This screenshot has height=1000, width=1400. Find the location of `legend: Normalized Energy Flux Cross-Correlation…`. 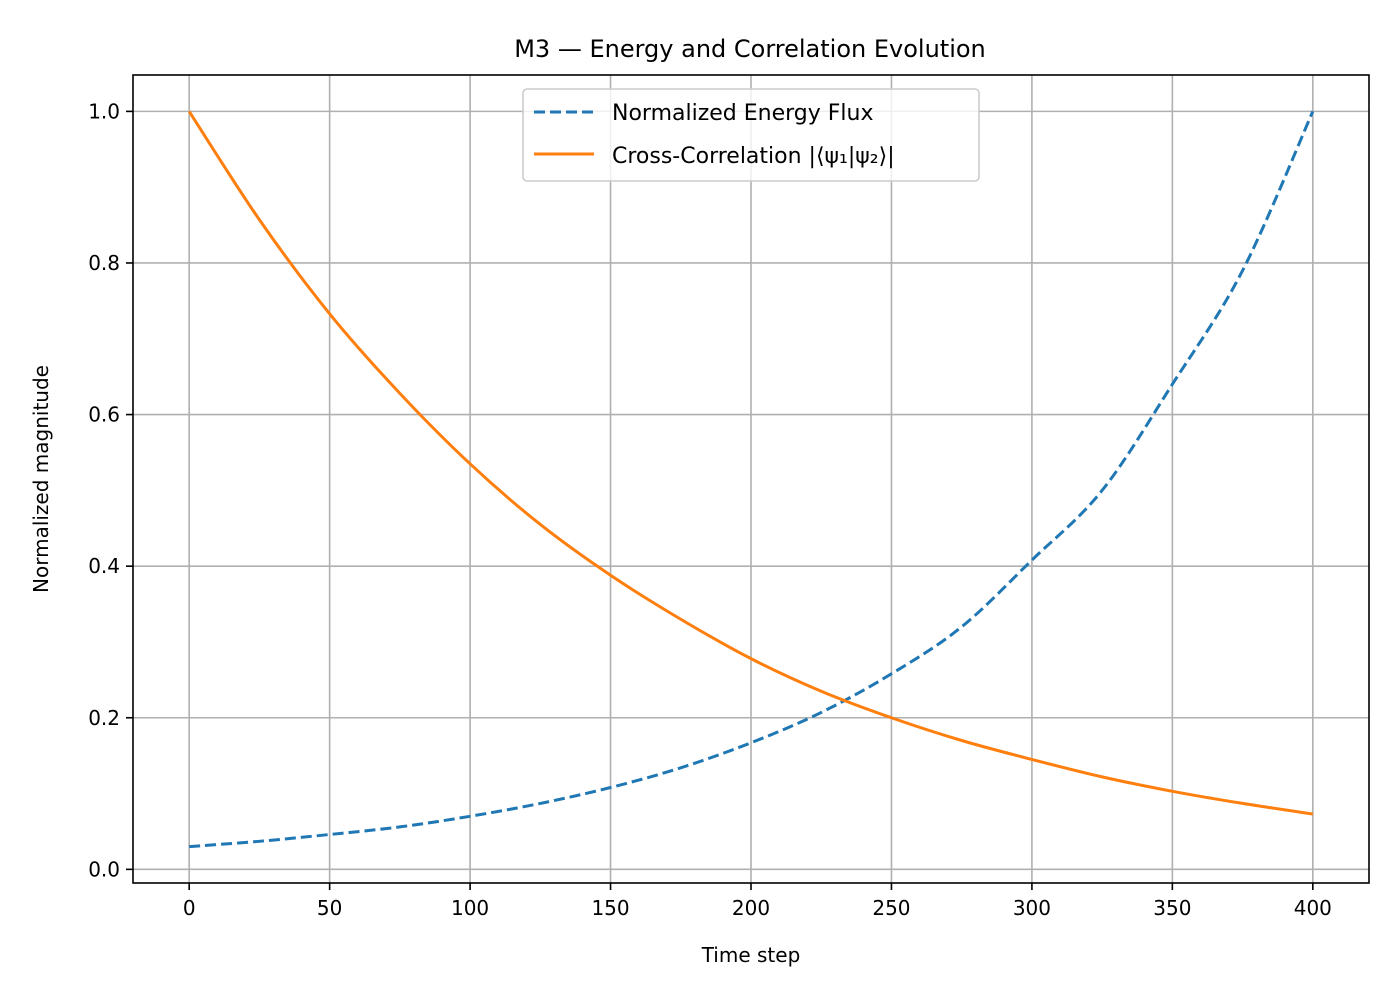

legend: Normalized Energy Flux Cross-Correlation… is located at coordinates (751, 135).